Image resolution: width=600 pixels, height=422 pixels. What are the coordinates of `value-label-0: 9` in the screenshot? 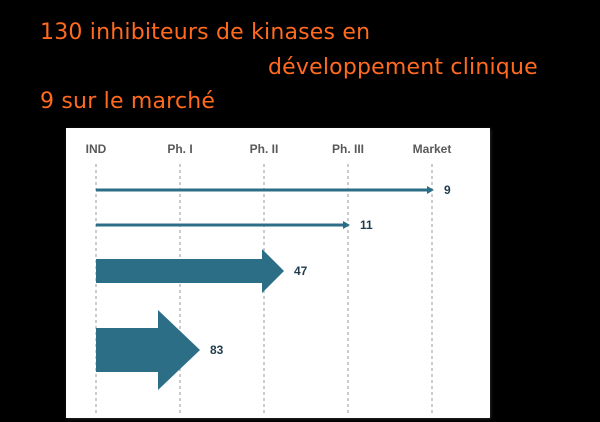 It's located at (447, 190).